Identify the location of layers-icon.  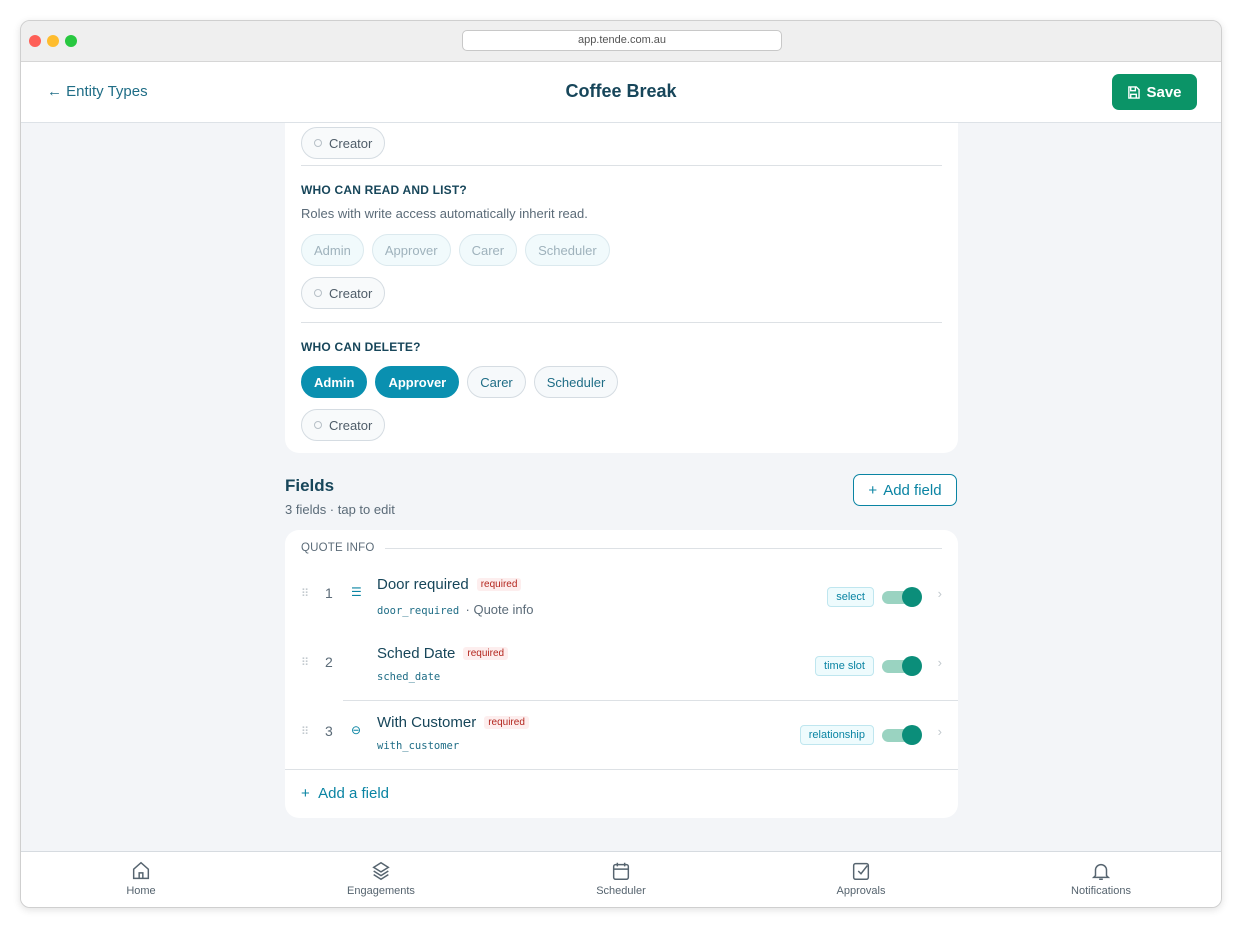
(381, 871).